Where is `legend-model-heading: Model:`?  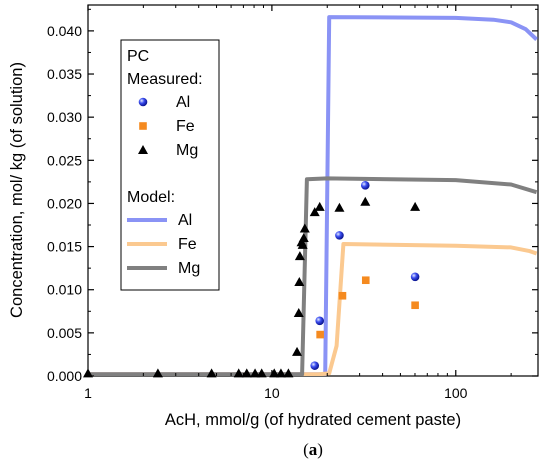 legend-model-heading: Model: is located at coordinates (151, 197).